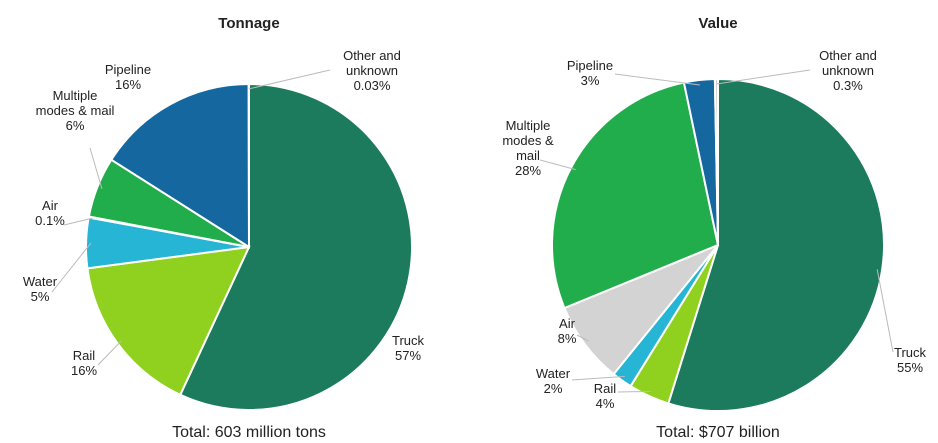 This screenshot has width=938, height=443. I want to click on slice-value-label: 55%, so click(910, 367).